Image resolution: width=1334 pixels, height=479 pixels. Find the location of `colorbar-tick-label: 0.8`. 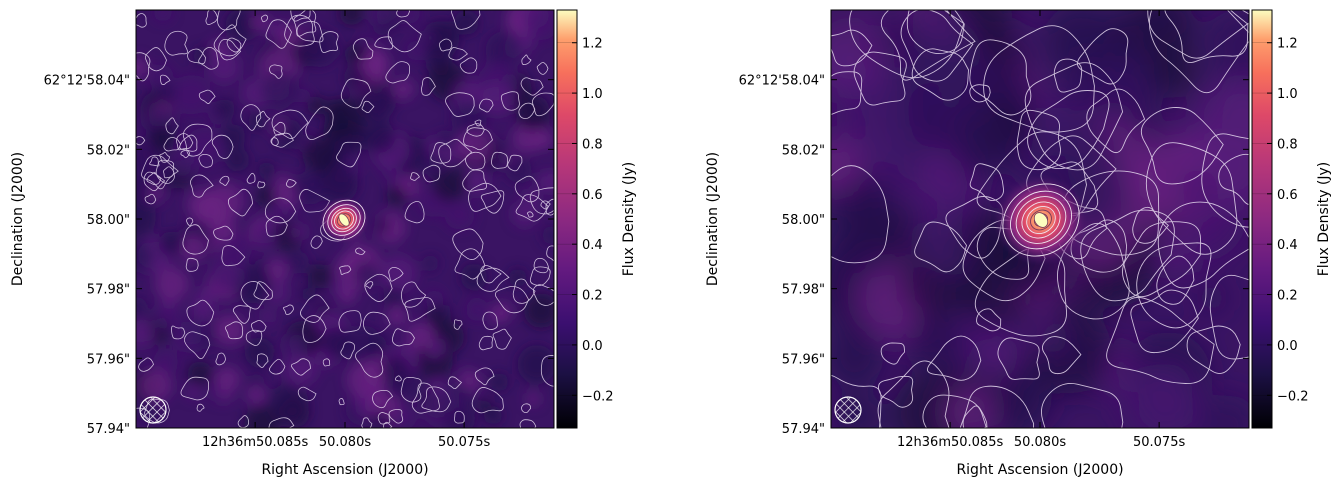

colorbar-tick-label: 0.8 is located at coordinates (592, 144).